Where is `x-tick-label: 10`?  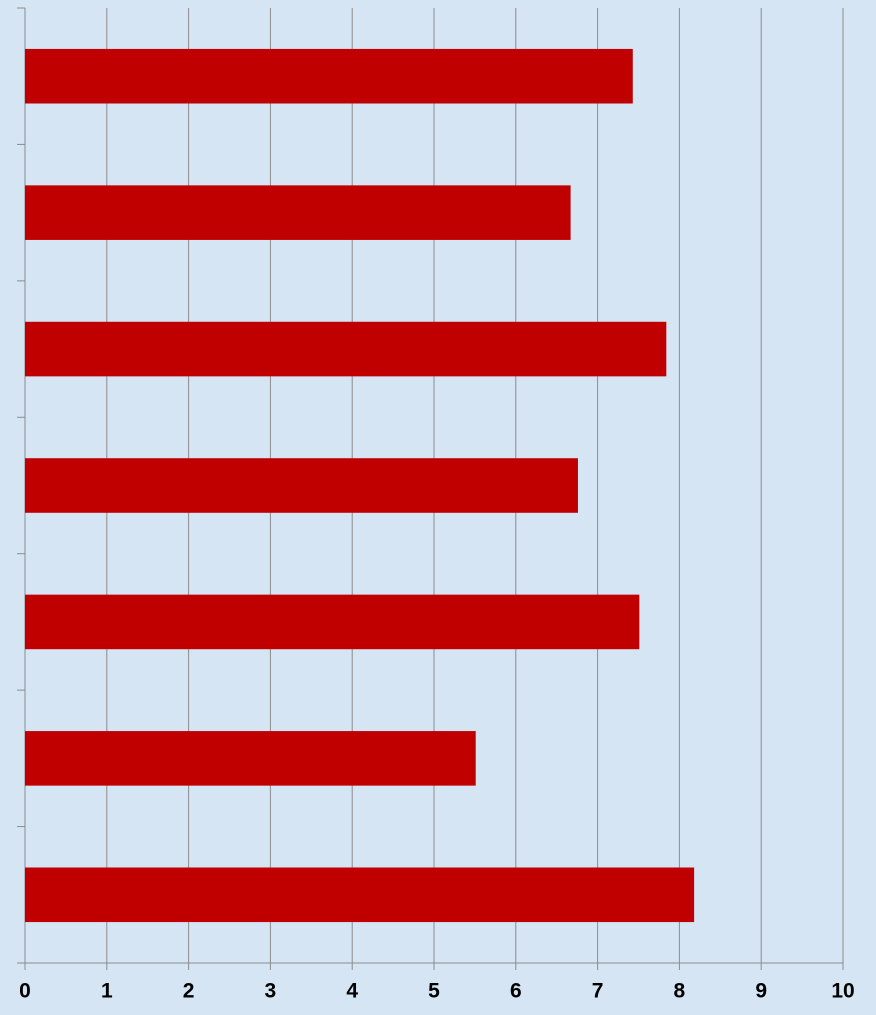 x-tick-label: 10 is located at coordinates (842, 991).